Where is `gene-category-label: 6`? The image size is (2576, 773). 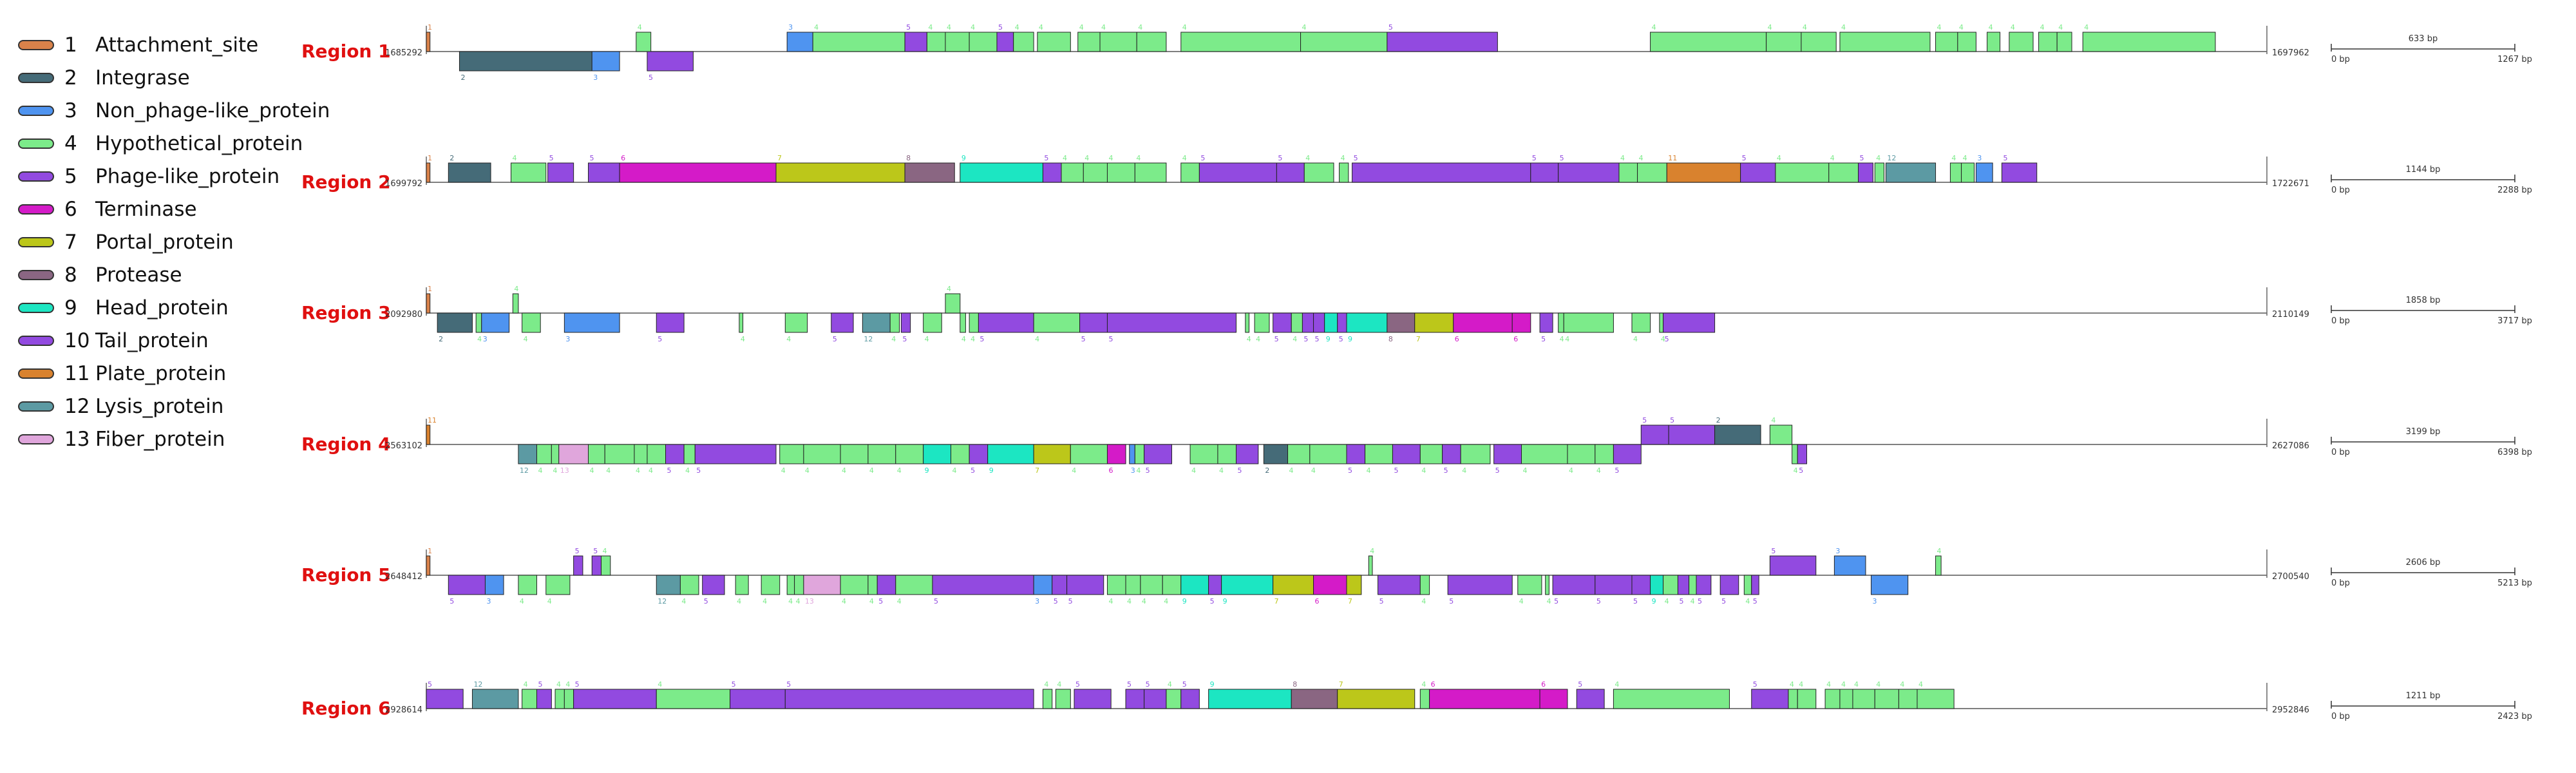 gene-category-label: 6 is located at coordinates (1318, 601).